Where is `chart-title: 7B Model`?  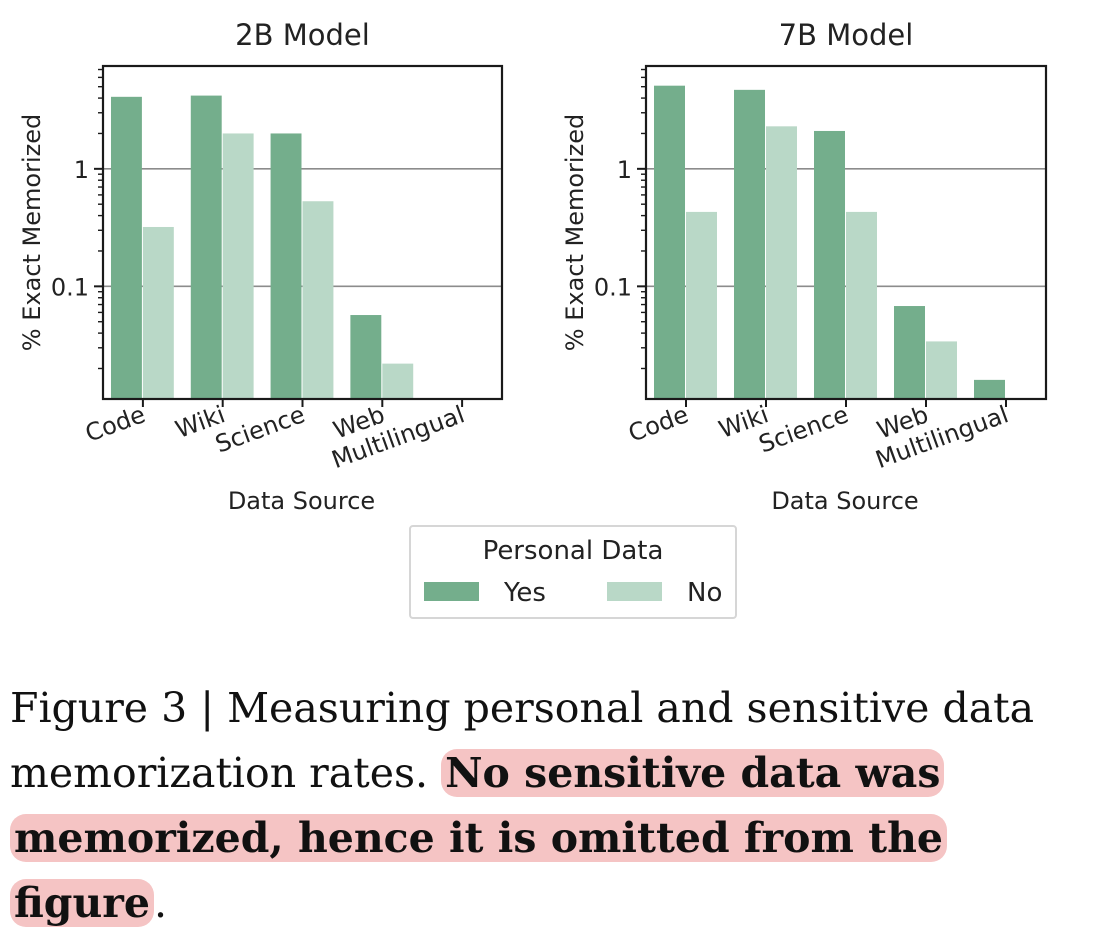
chart-title: 7B Model is located at coordinates (846, 35).